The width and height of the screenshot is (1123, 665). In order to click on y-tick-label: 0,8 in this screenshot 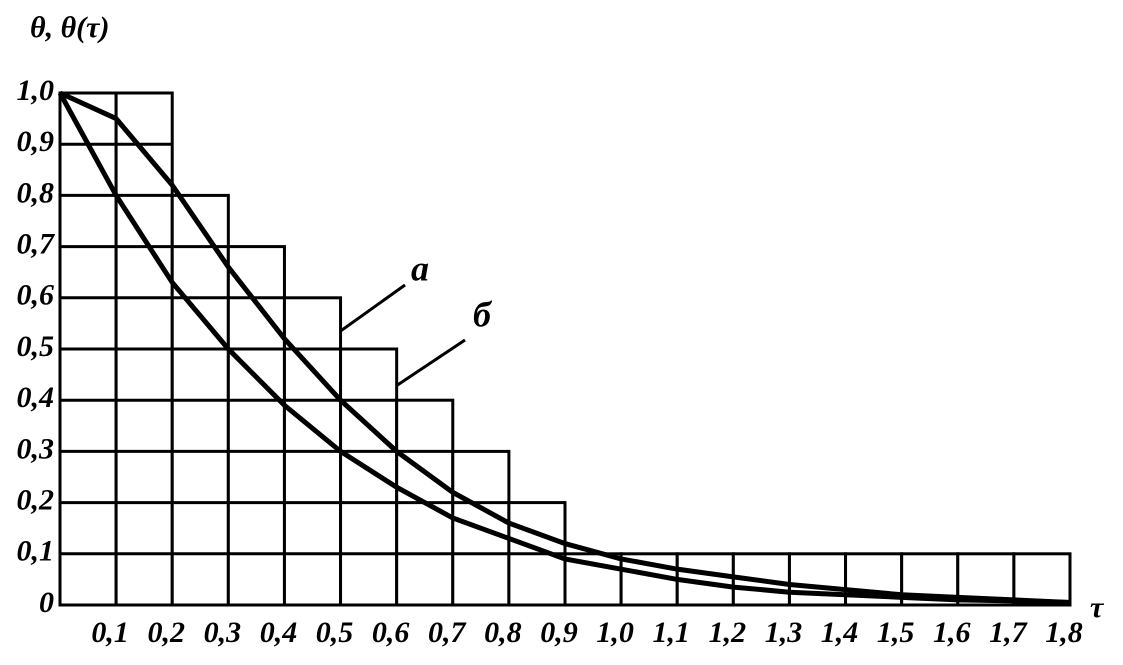, I will do `click(36, 192)`.